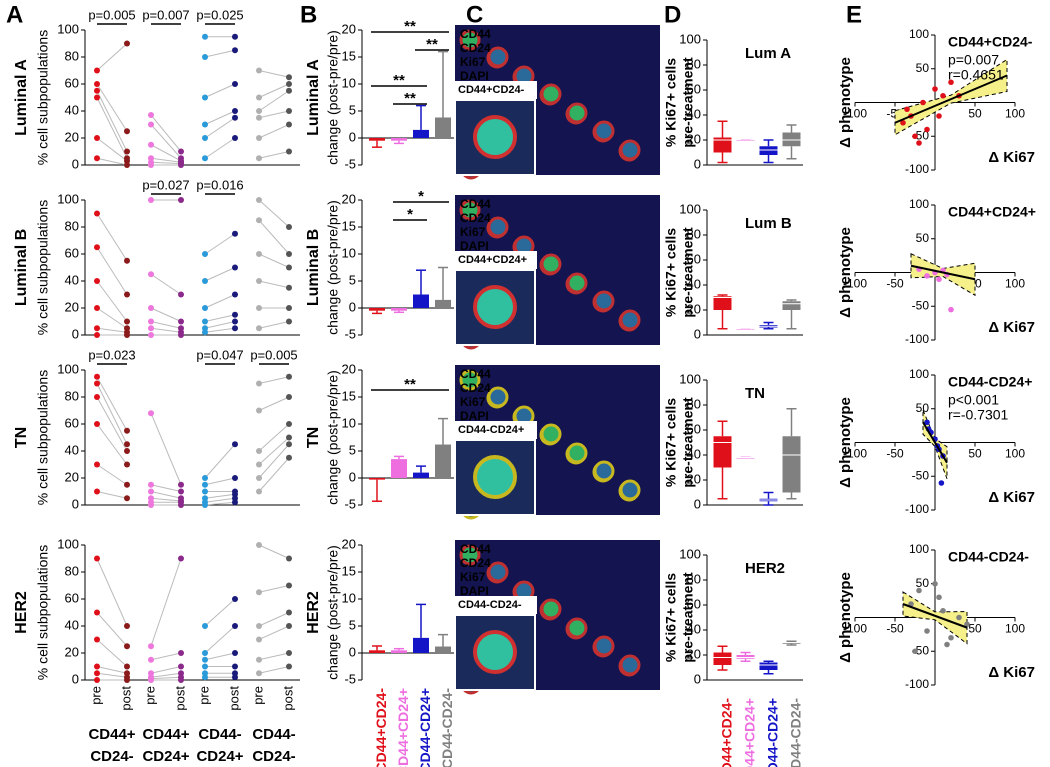 The width and height of the screenshot is (1050, 767). Describe the element at coordinates (694, 478) in the screenshot. I see `y-tick-label: 20` at that location.